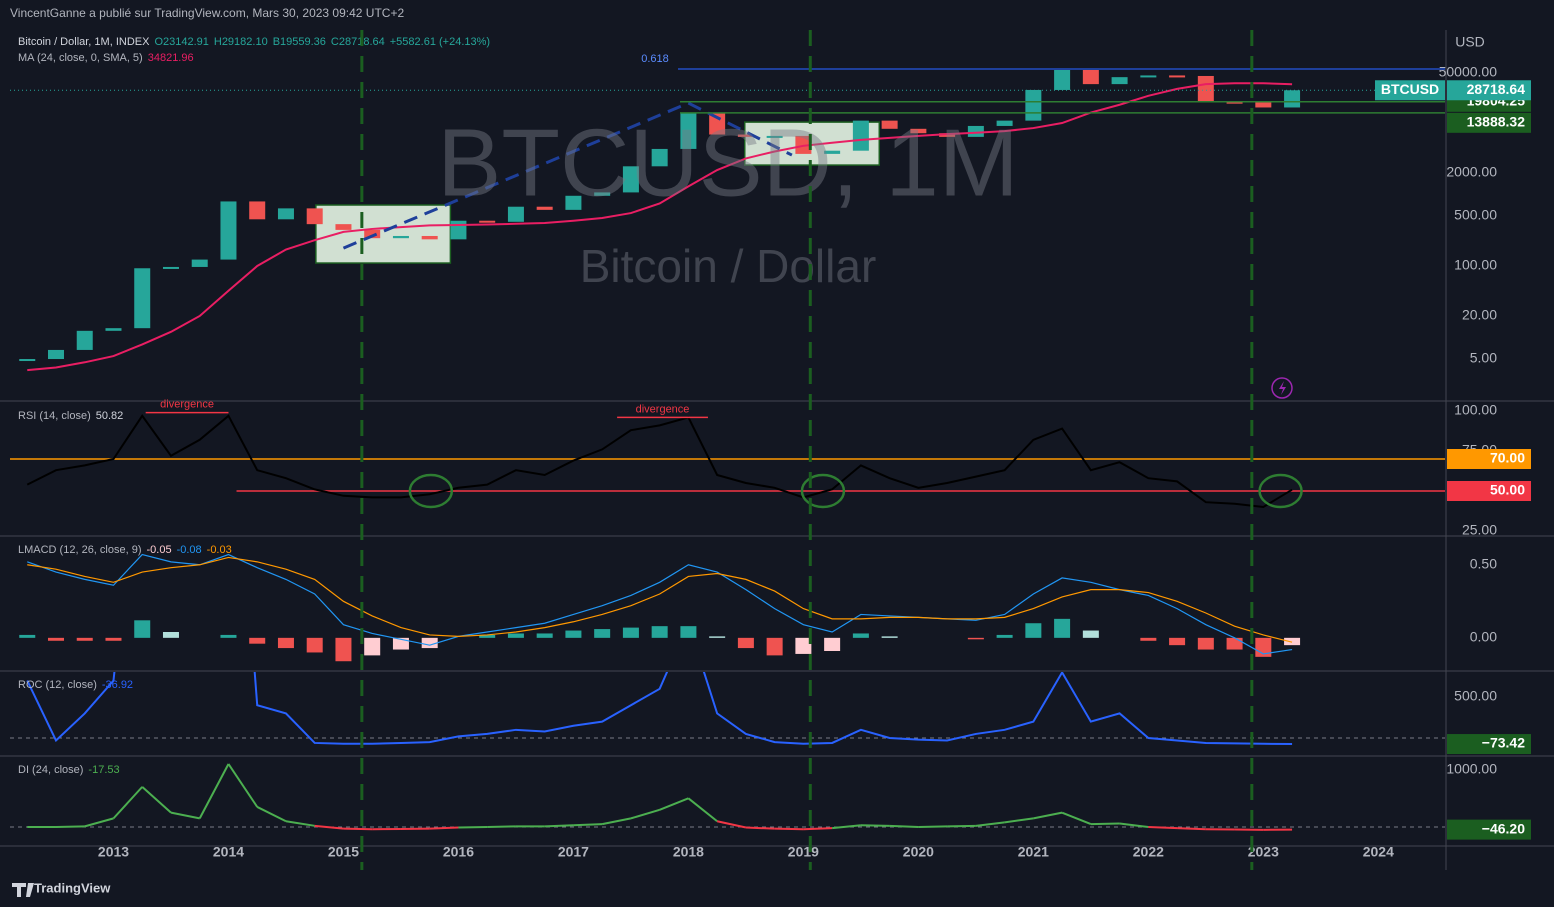 Image resolution: width=1554 pixels, height=907 pixels. What do you see at coordinates (1483, 637) in the screenshot?
I see `y-tick-label: 0.00` at bounding box center [1483, 637].